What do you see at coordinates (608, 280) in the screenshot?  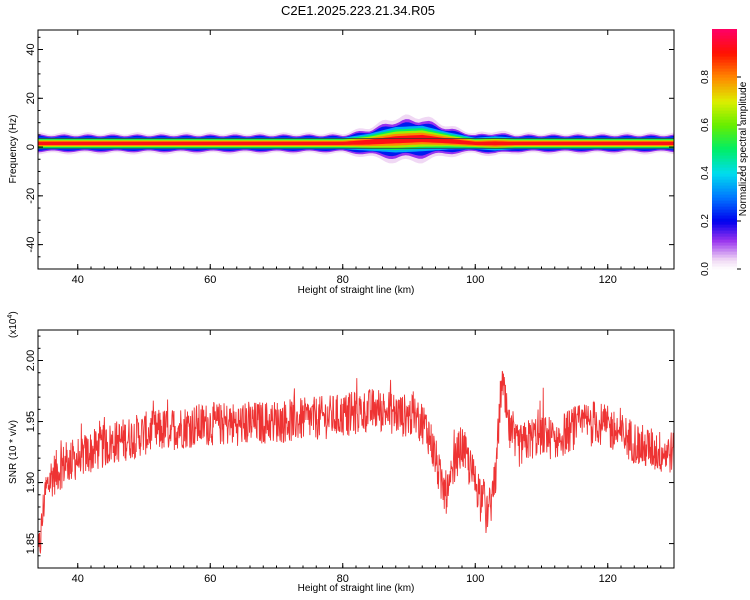 I see `spectrogram-x-tick-label: 120` at bounding box center [608, 280].